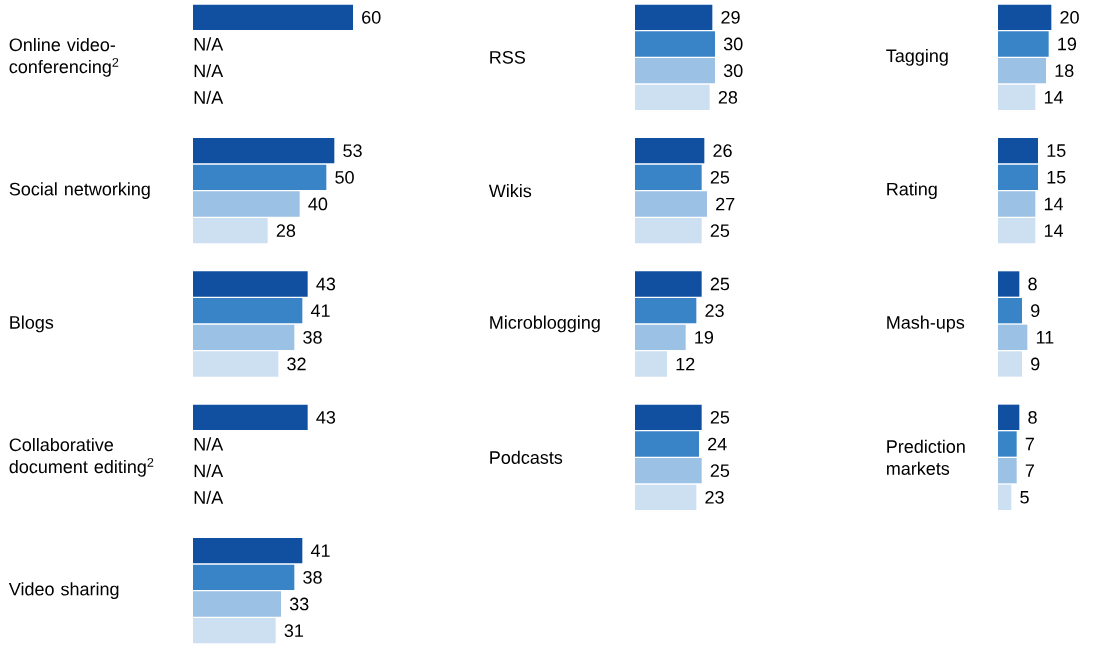 The image size is (1102, 647). I want to click on data-label: 40, so click(318, 204).